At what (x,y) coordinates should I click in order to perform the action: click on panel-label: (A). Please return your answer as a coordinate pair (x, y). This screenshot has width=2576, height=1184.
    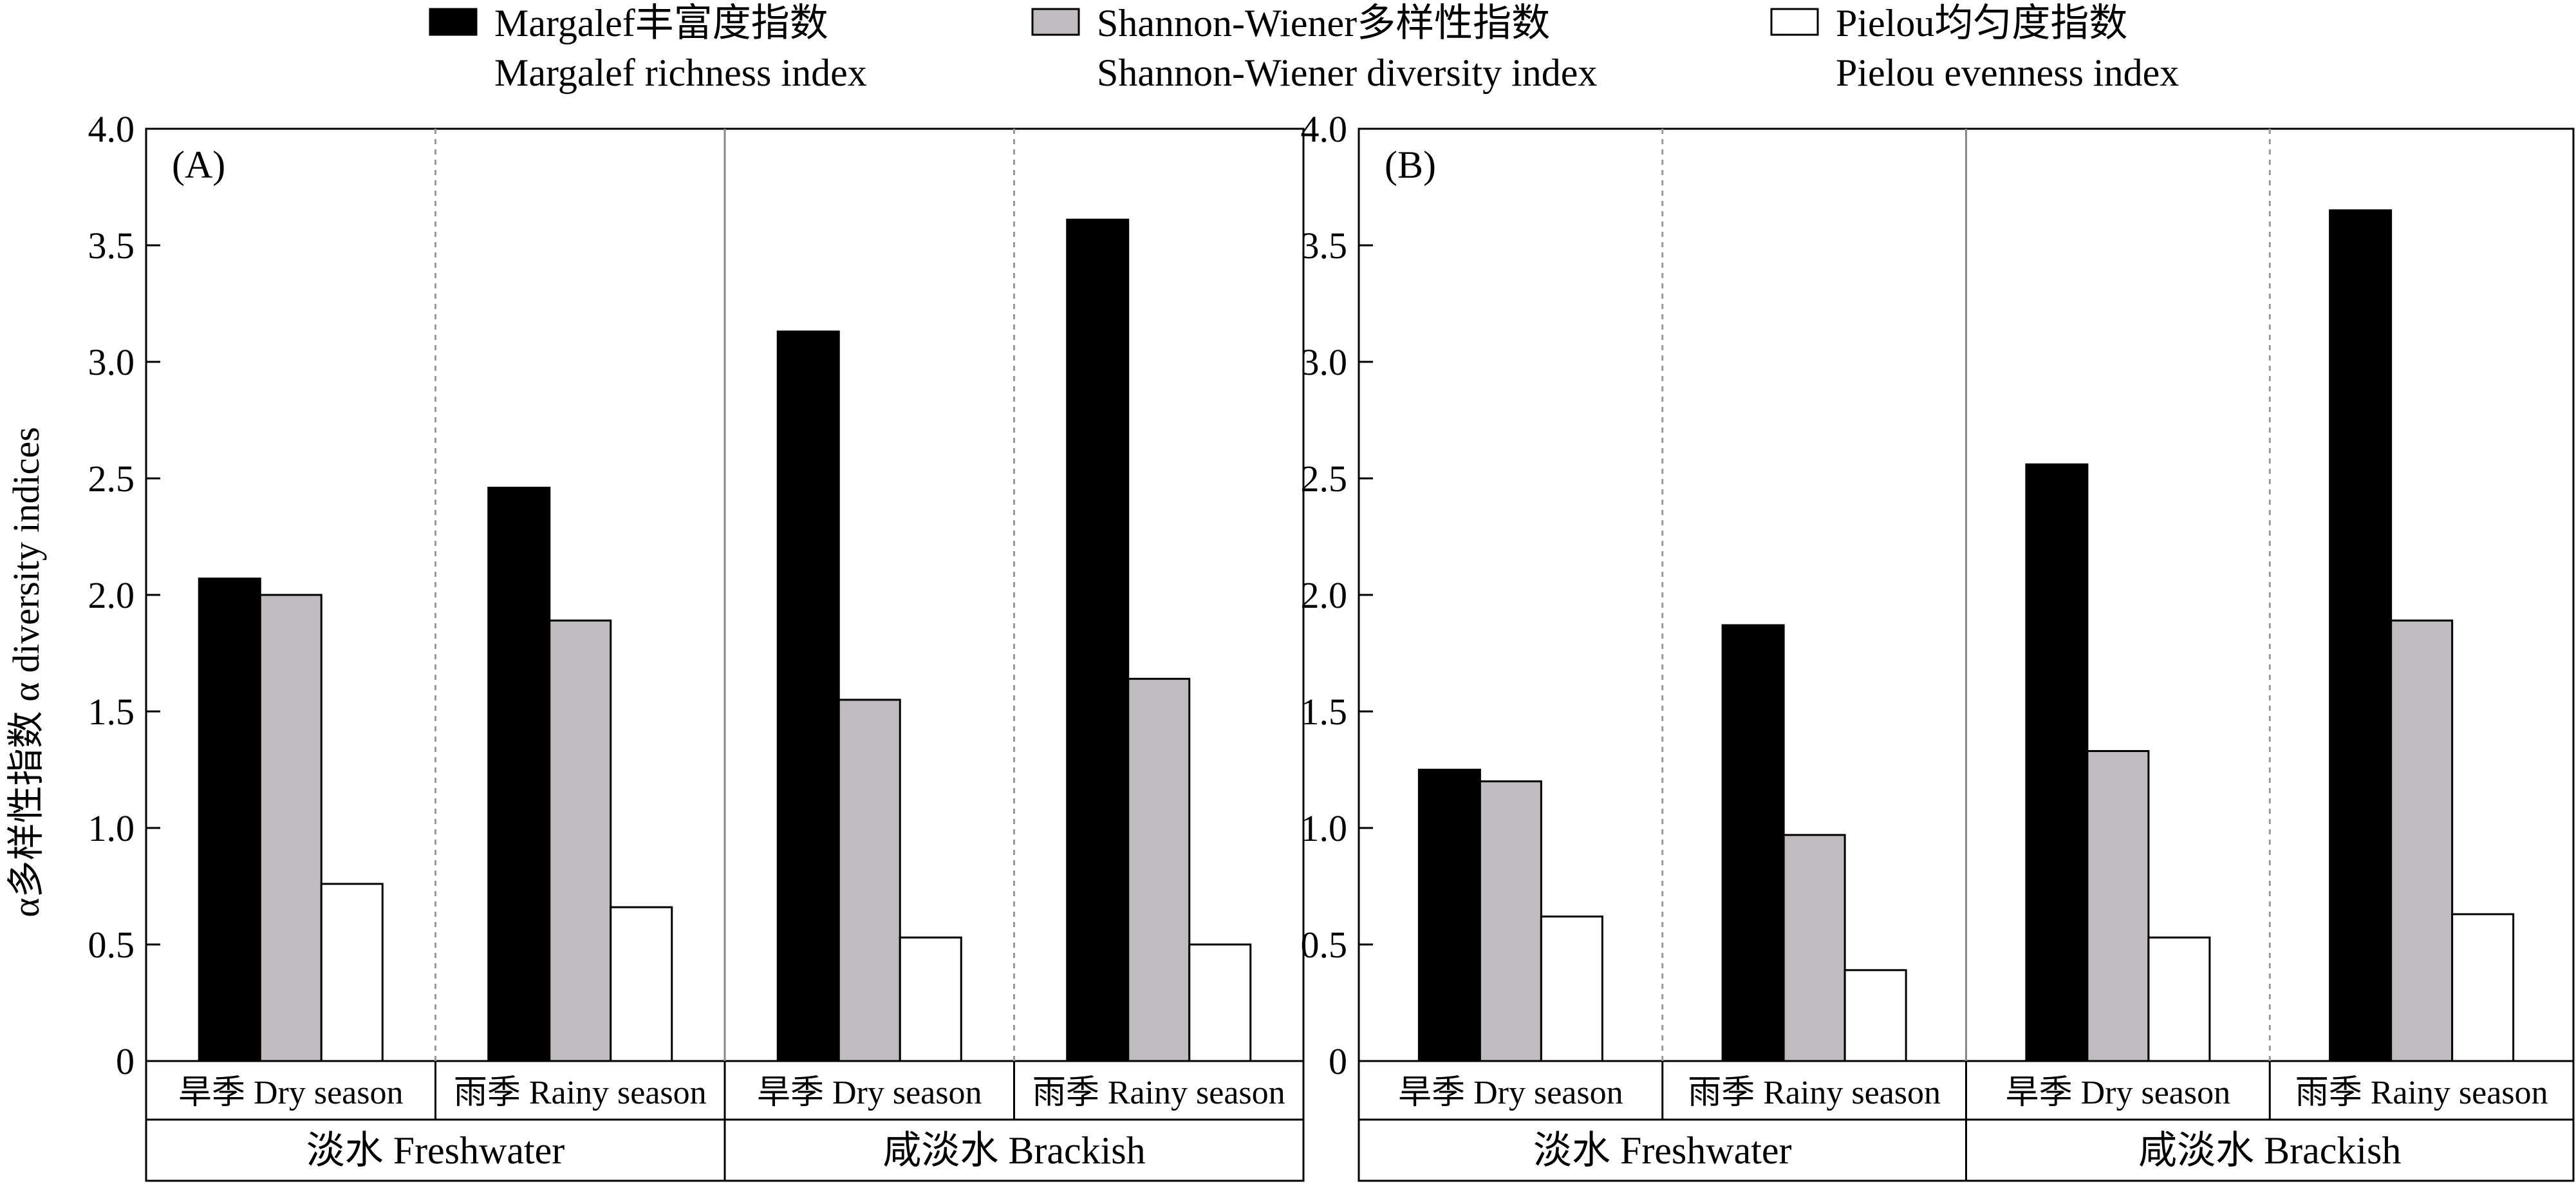
    Looking at the image, I should click on (198, 165).